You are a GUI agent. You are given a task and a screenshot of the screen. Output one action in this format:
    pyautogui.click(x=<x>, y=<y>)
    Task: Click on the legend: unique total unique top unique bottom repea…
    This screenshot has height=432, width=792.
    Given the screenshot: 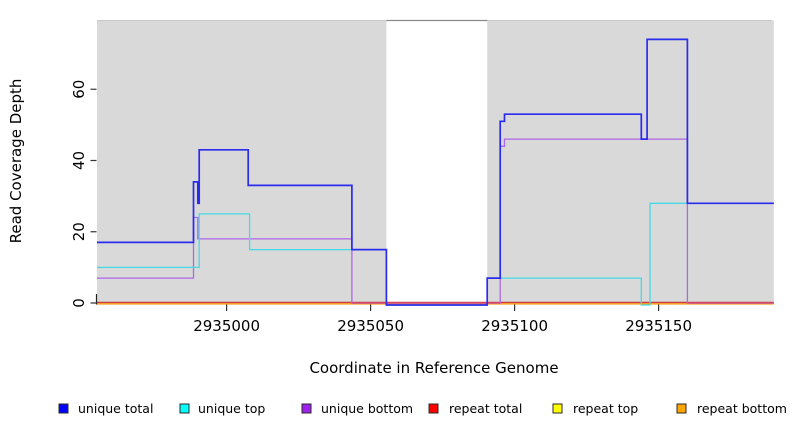 What is the action you would take?
    pyautogui.click(x=422, y=408)
    